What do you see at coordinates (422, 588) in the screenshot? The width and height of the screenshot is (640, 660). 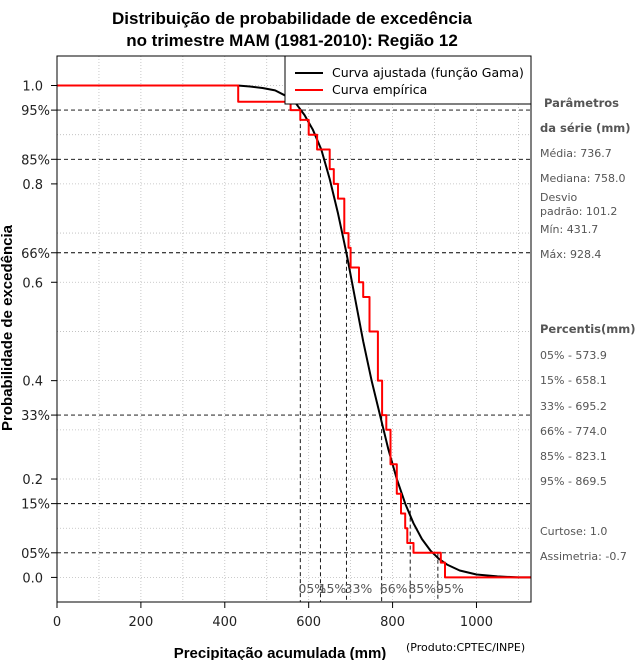 I see `percentile-x-label: 85%` at bounding box center [422, 588].